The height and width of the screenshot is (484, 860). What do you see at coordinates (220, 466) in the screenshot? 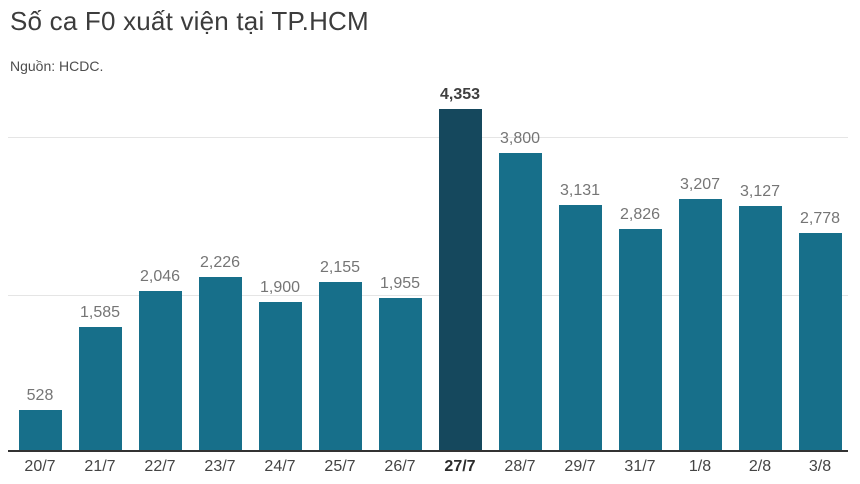
I see `x-tick-label: 23/7` at bounding box center [220, 466].